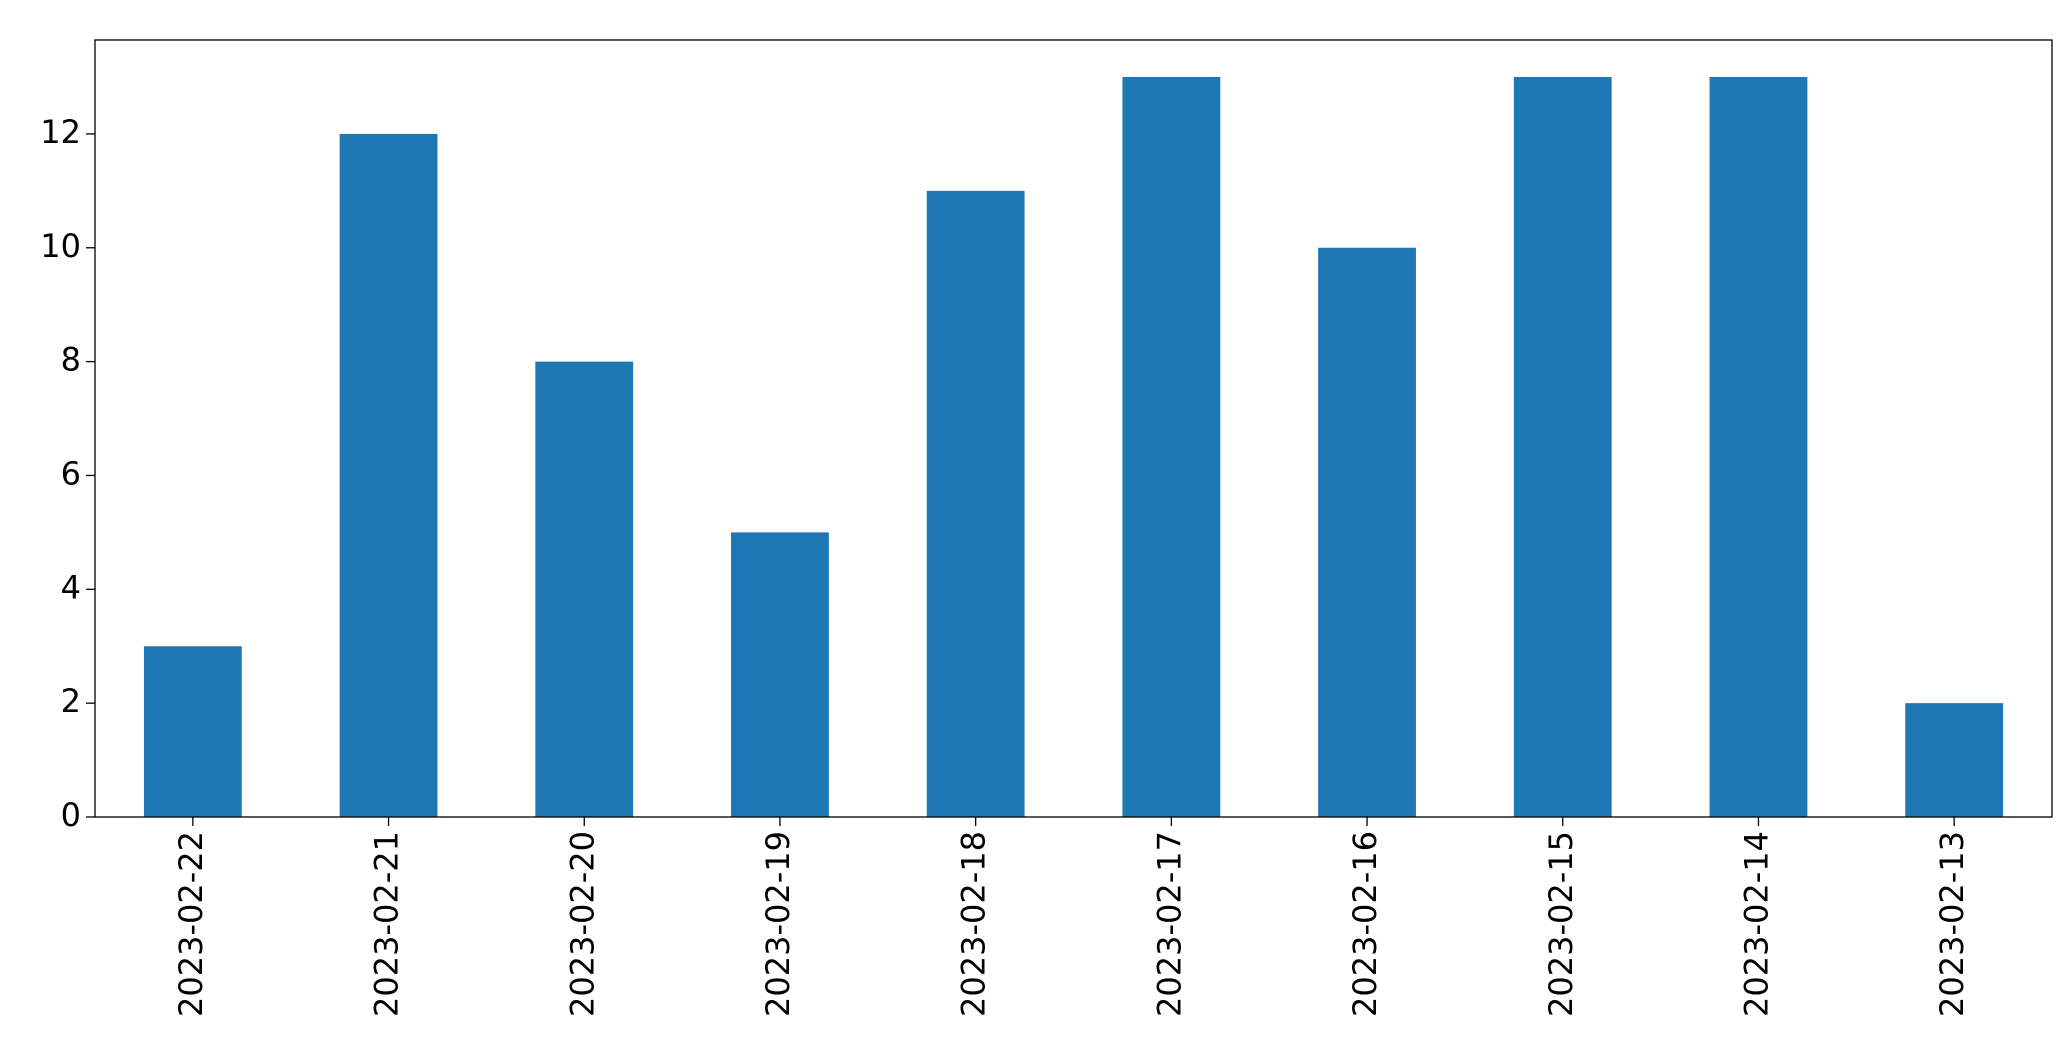  I want to click on x-tick-label: 2023-02-16, so click(1365, 924).